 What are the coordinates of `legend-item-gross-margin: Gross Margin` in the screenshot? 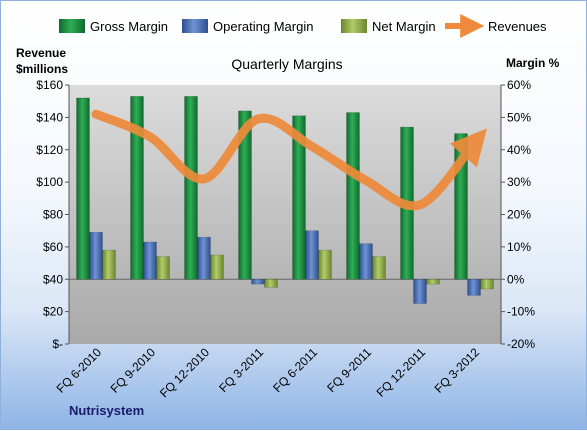 It's located at (113, 26).